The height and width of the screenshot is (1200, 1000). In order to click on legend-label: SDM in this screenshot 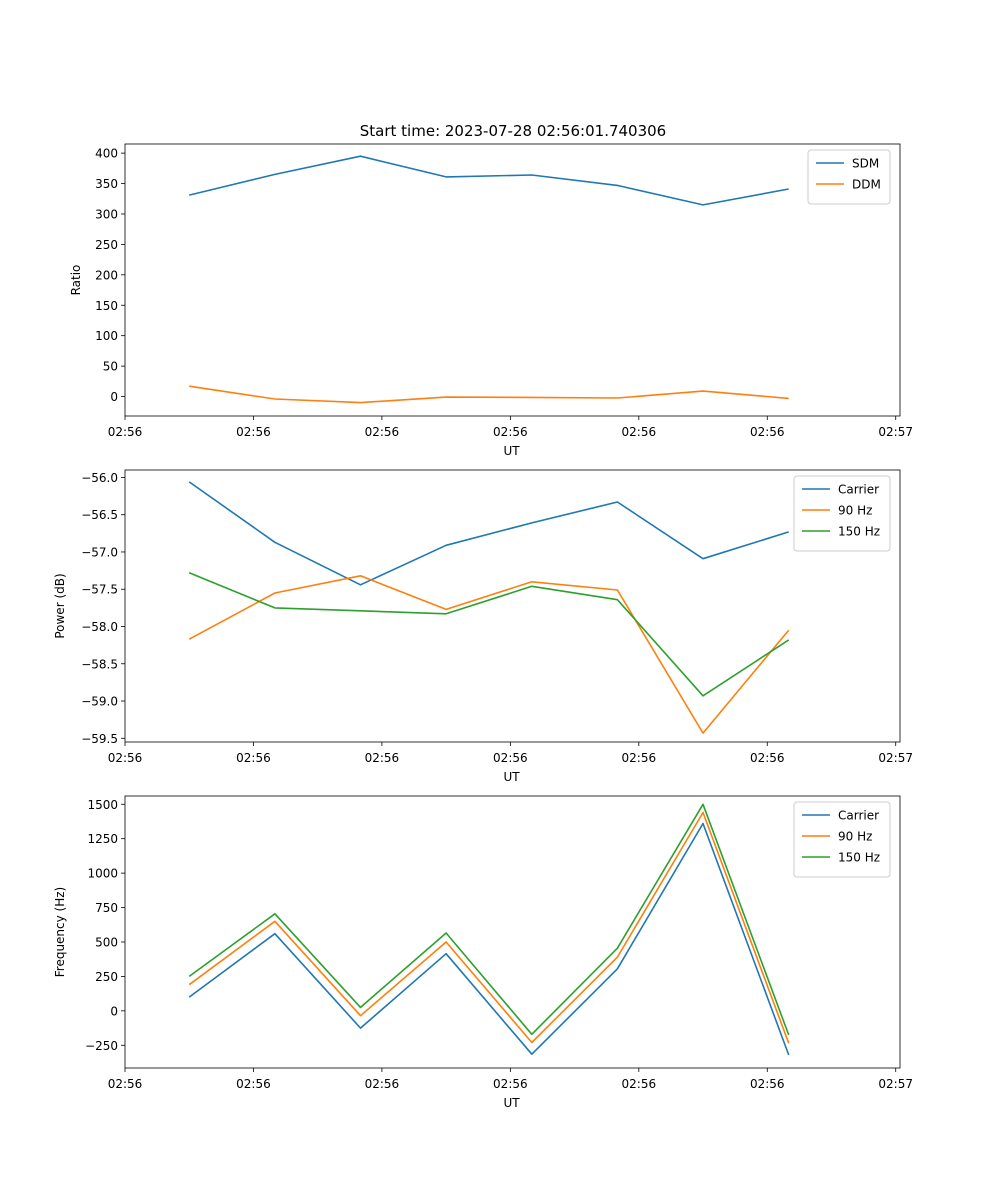, I will do `click(865, 164)`.